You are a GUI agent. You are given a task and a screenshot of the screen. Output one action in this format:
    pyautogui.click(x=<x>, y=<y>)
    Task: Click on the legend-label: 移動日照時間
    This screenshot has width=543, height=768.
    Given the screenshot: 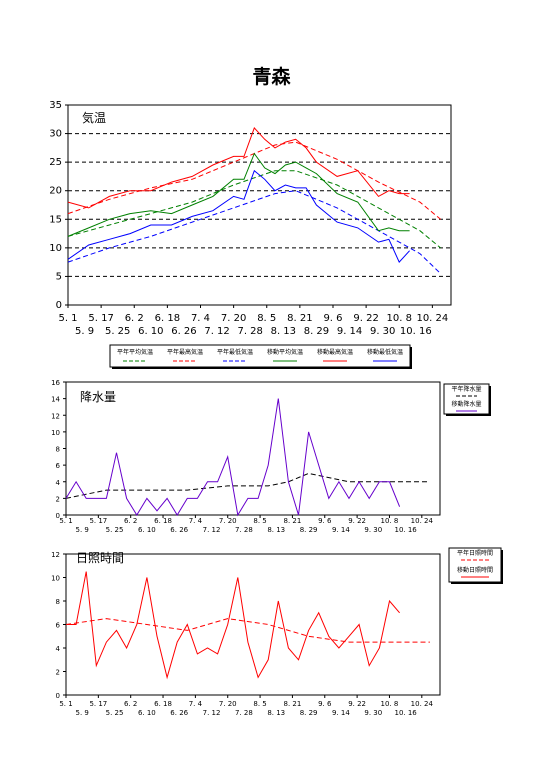 What is the action you would take?
    pyautogui.click(x=475, y=570)
    